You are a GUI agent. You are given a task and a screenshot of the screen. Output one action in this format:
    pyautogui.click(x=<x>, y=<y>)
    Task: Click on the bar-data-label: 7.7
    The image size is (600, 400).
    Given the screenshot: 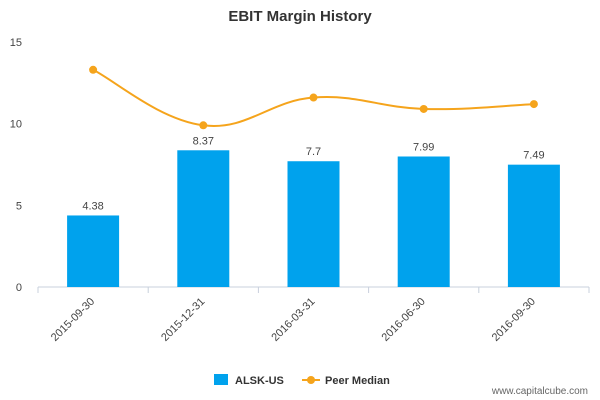 What is the action you would take?
    pyautogui.click(x=313, y=152)
    